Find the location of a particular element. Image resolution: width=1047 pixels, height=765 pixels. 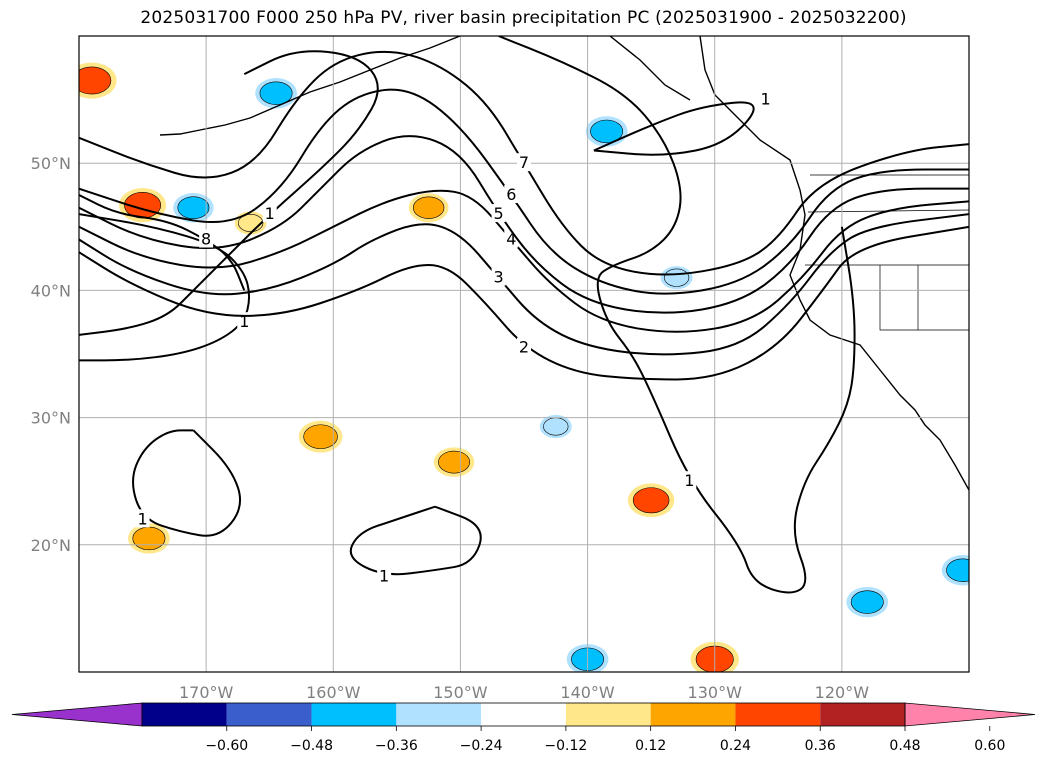

contour-label: 7 is located at coordinates (524, 162).